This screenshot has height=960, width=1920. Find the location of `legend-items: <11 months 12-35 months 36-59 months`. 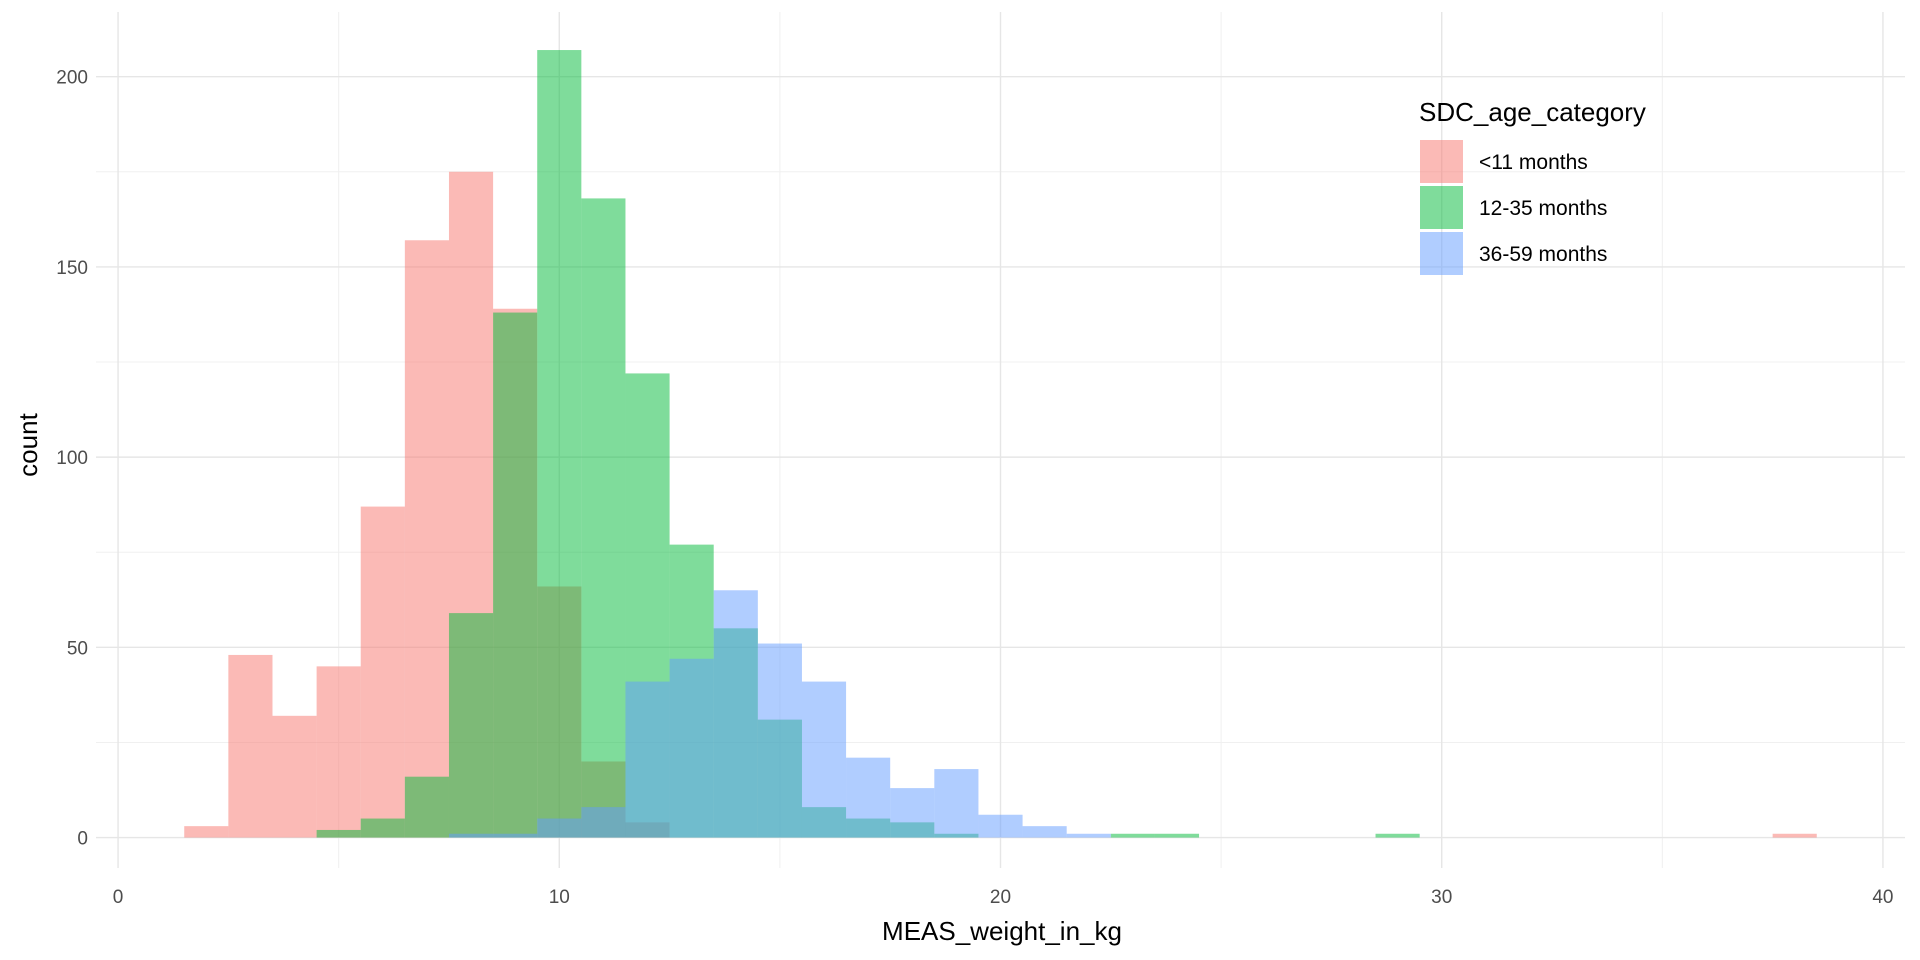

legend-items: <11 months 12-35 months 36-59 months is located at coordinates (1513, 207).